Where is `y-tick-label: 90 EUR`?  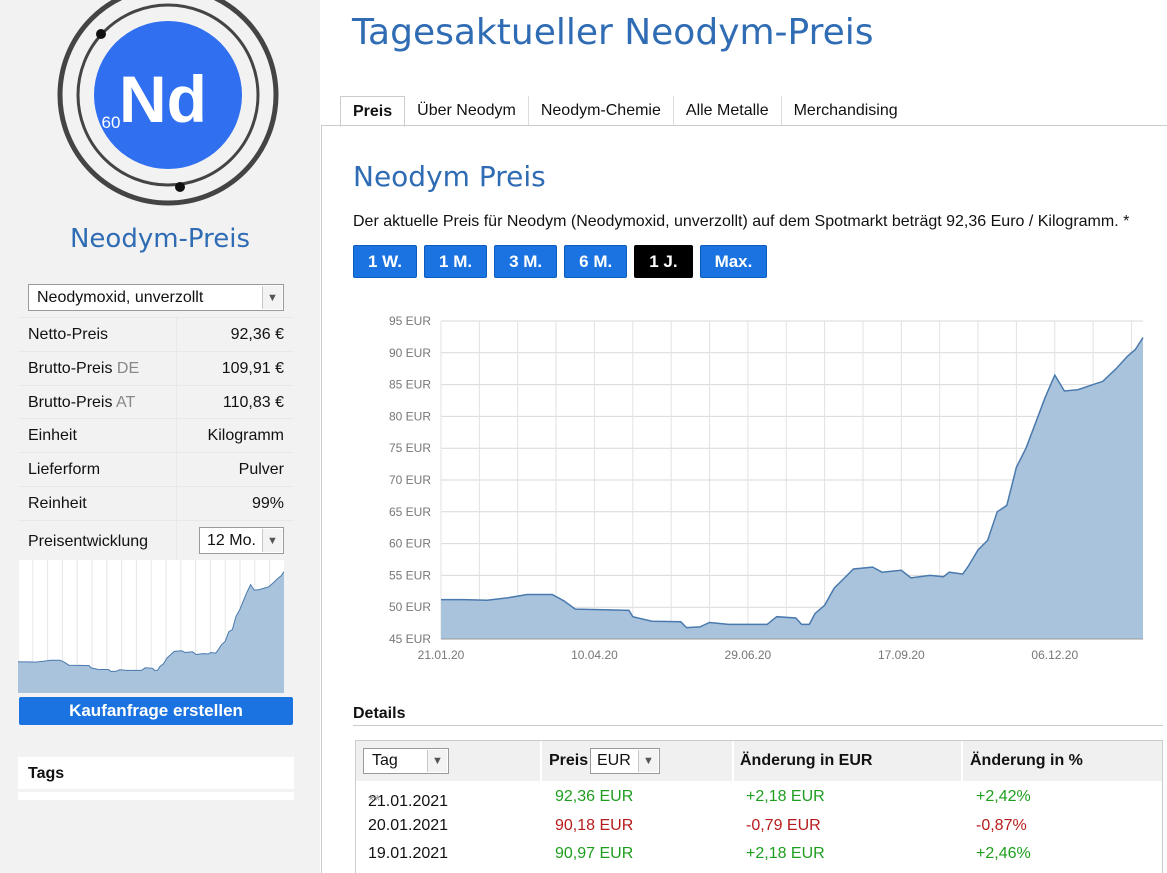 y-tick-label: 90 EUR is located at coordinates (410, 353).